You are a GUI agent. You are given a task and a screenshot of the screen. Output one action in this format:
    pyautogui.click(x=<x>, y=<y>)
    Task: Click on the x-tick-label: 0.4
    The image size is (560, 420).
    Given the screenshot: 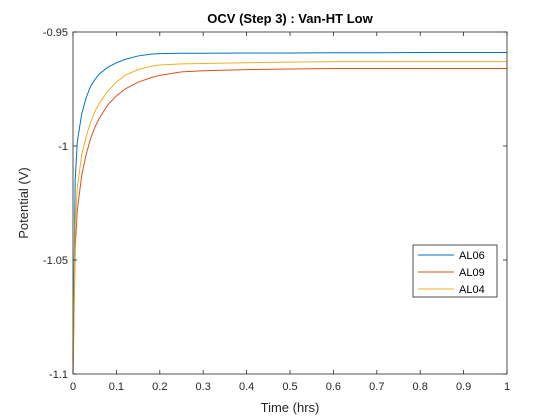 What is the action you would take?
    pyautogui.click(x=246, y=387)
    